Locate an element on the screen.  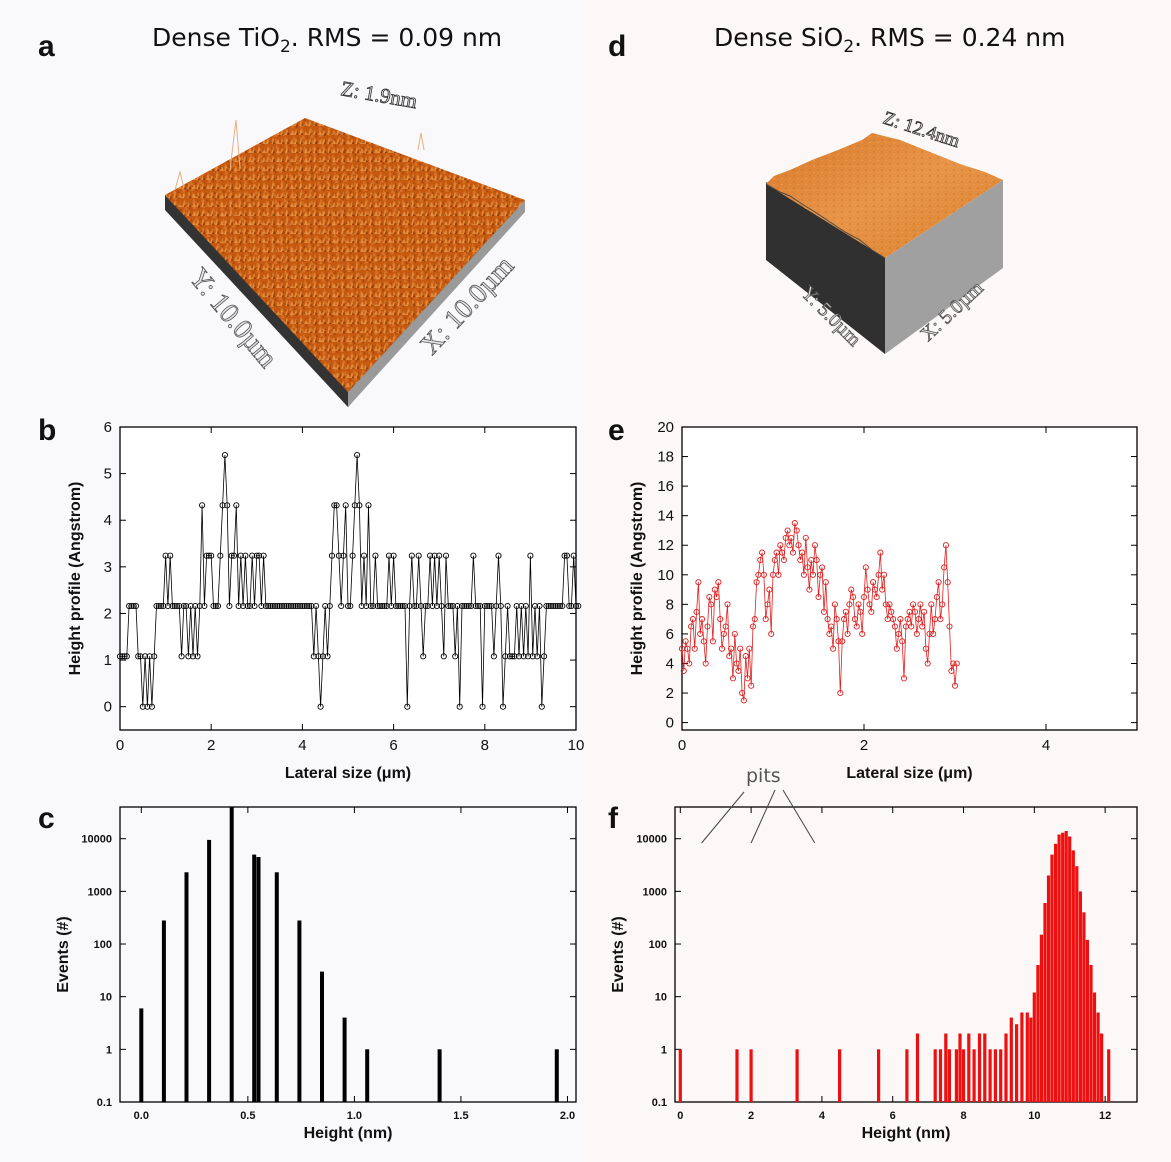
x-axis-label: Height (nm) is located at coordinates (348, 1133).